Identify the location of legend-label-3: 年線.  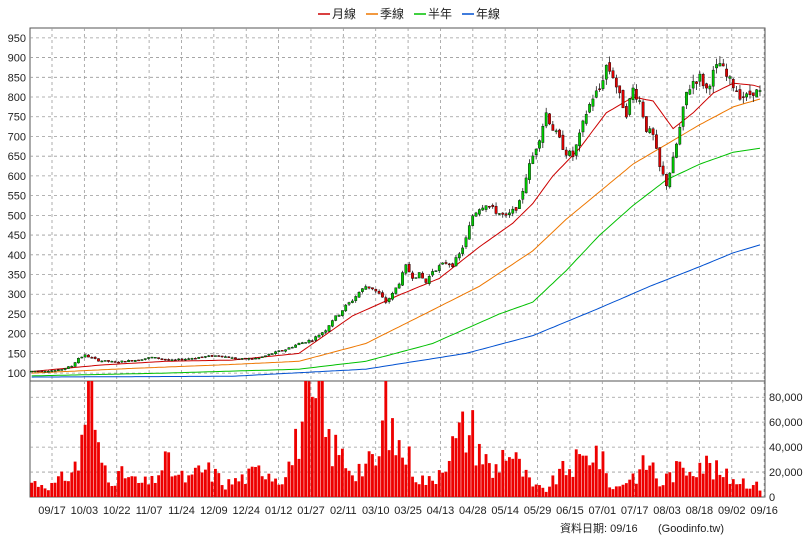
(488, 13).